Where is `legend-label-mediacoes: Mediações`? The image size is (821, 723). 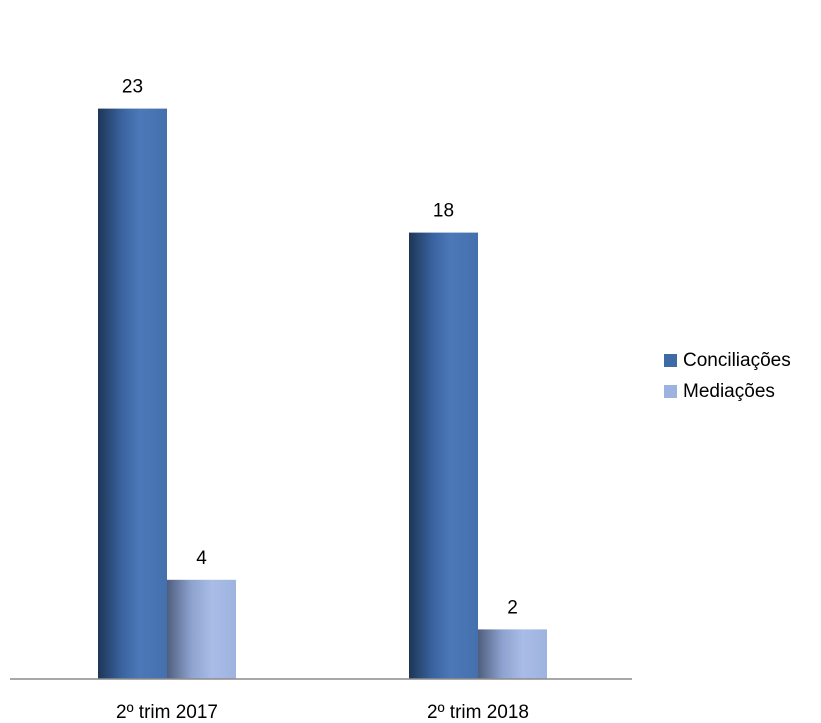
legend-label-mediacoes: Mediações is located at coordinates (729, 391).